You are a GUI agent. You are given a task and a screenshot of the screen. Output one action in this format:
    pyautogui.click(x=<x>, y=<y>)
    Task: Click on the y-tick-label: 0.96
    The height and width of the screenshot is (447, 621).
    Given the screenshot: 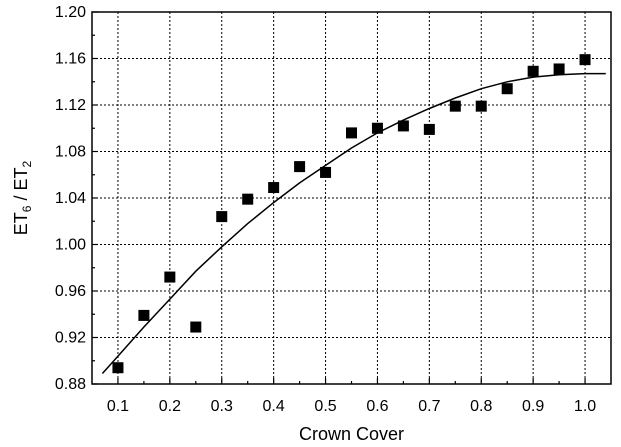 What is the action you would take?
    pyautogui.click(x=70, y=291)
    